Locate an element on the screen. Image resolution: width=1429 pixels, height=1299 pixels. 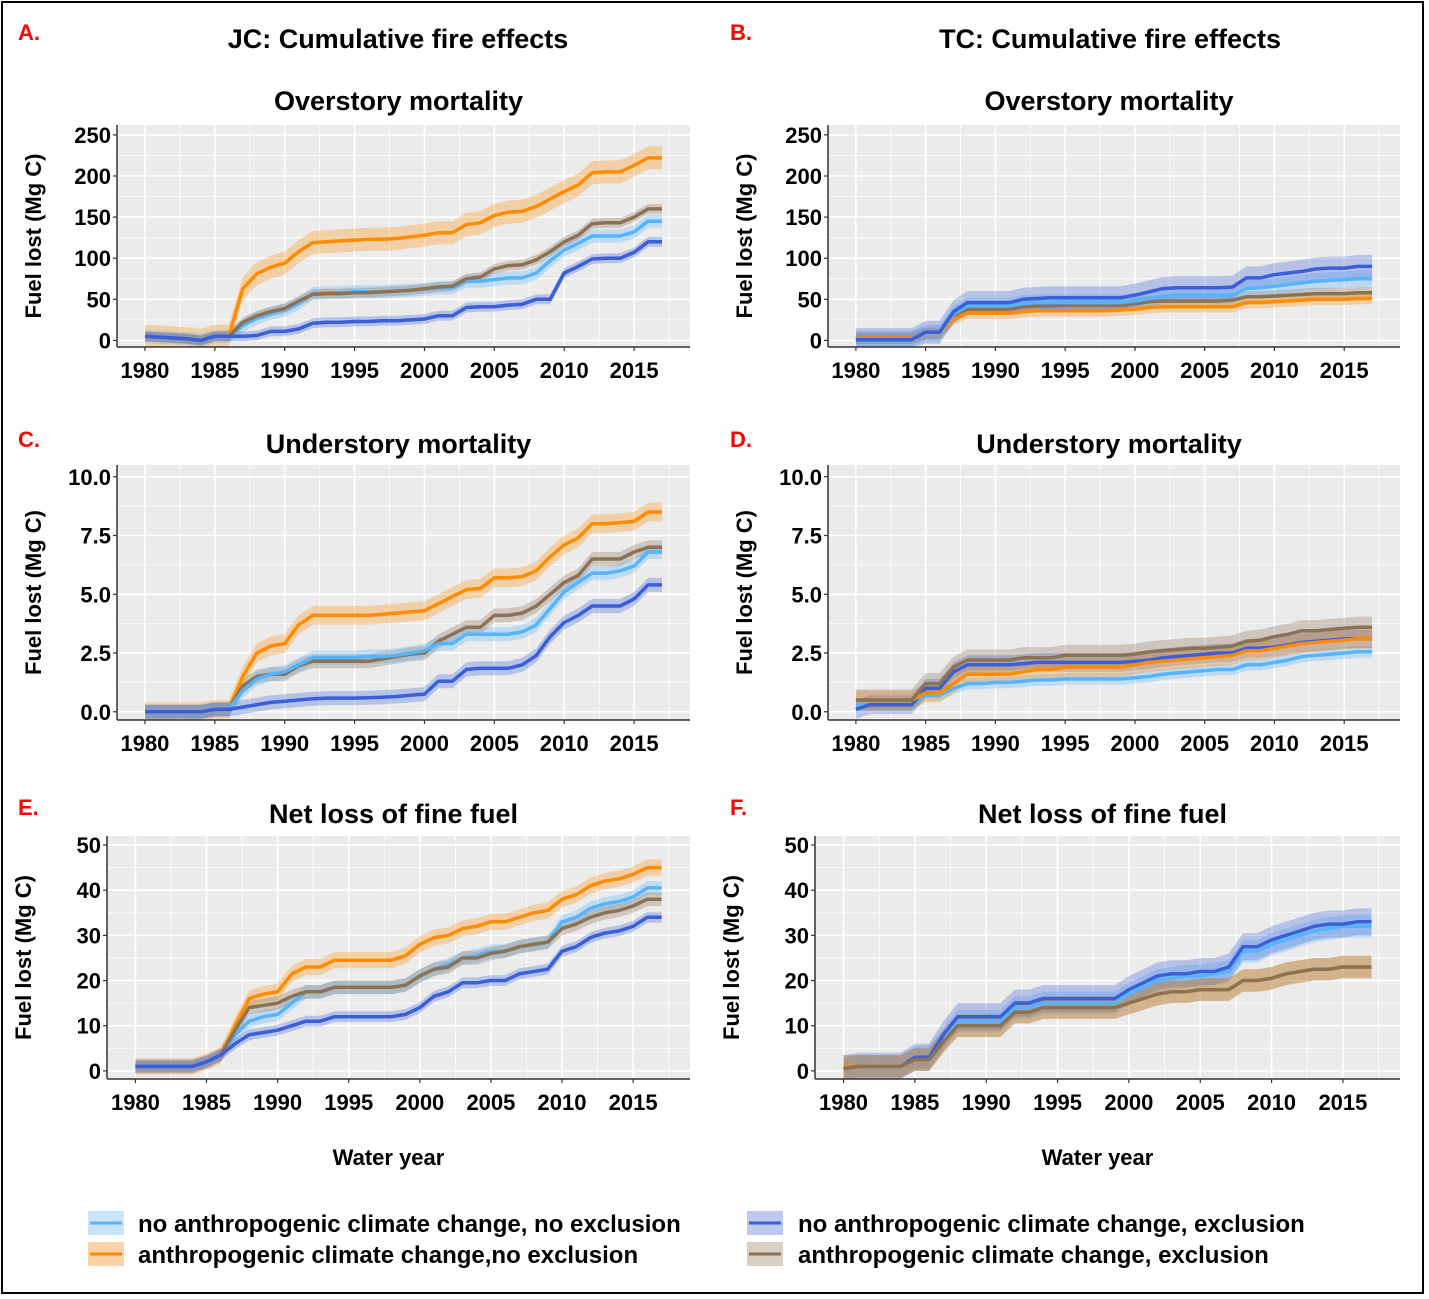
y-tick-label: 50 is located at coordinates (797, 845).